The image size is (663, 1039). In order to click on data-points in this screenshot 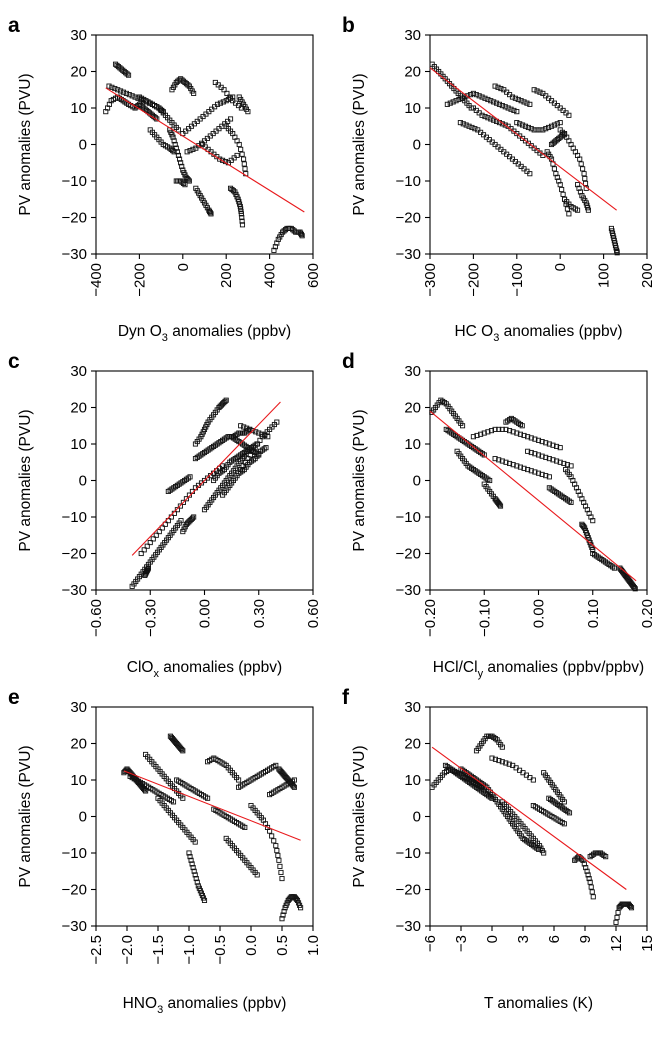, I will do `click(524, 158)`.